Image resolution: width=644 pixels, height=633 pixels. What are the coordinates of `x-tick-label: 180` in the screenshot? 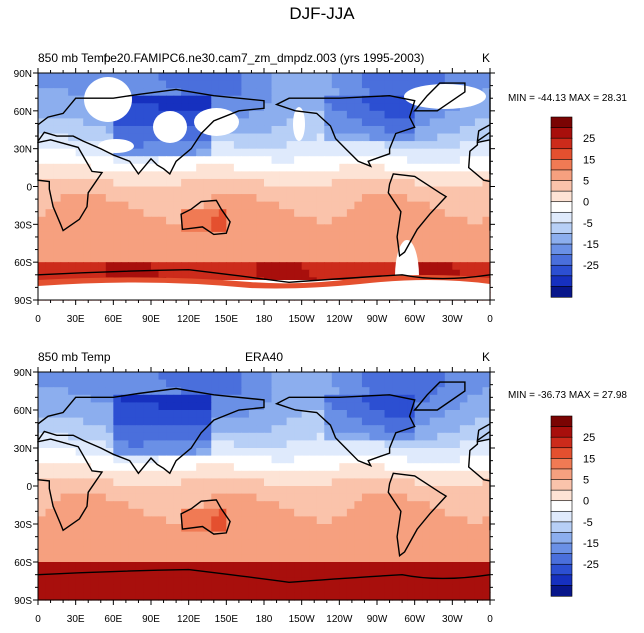 It's located at (264, 319).